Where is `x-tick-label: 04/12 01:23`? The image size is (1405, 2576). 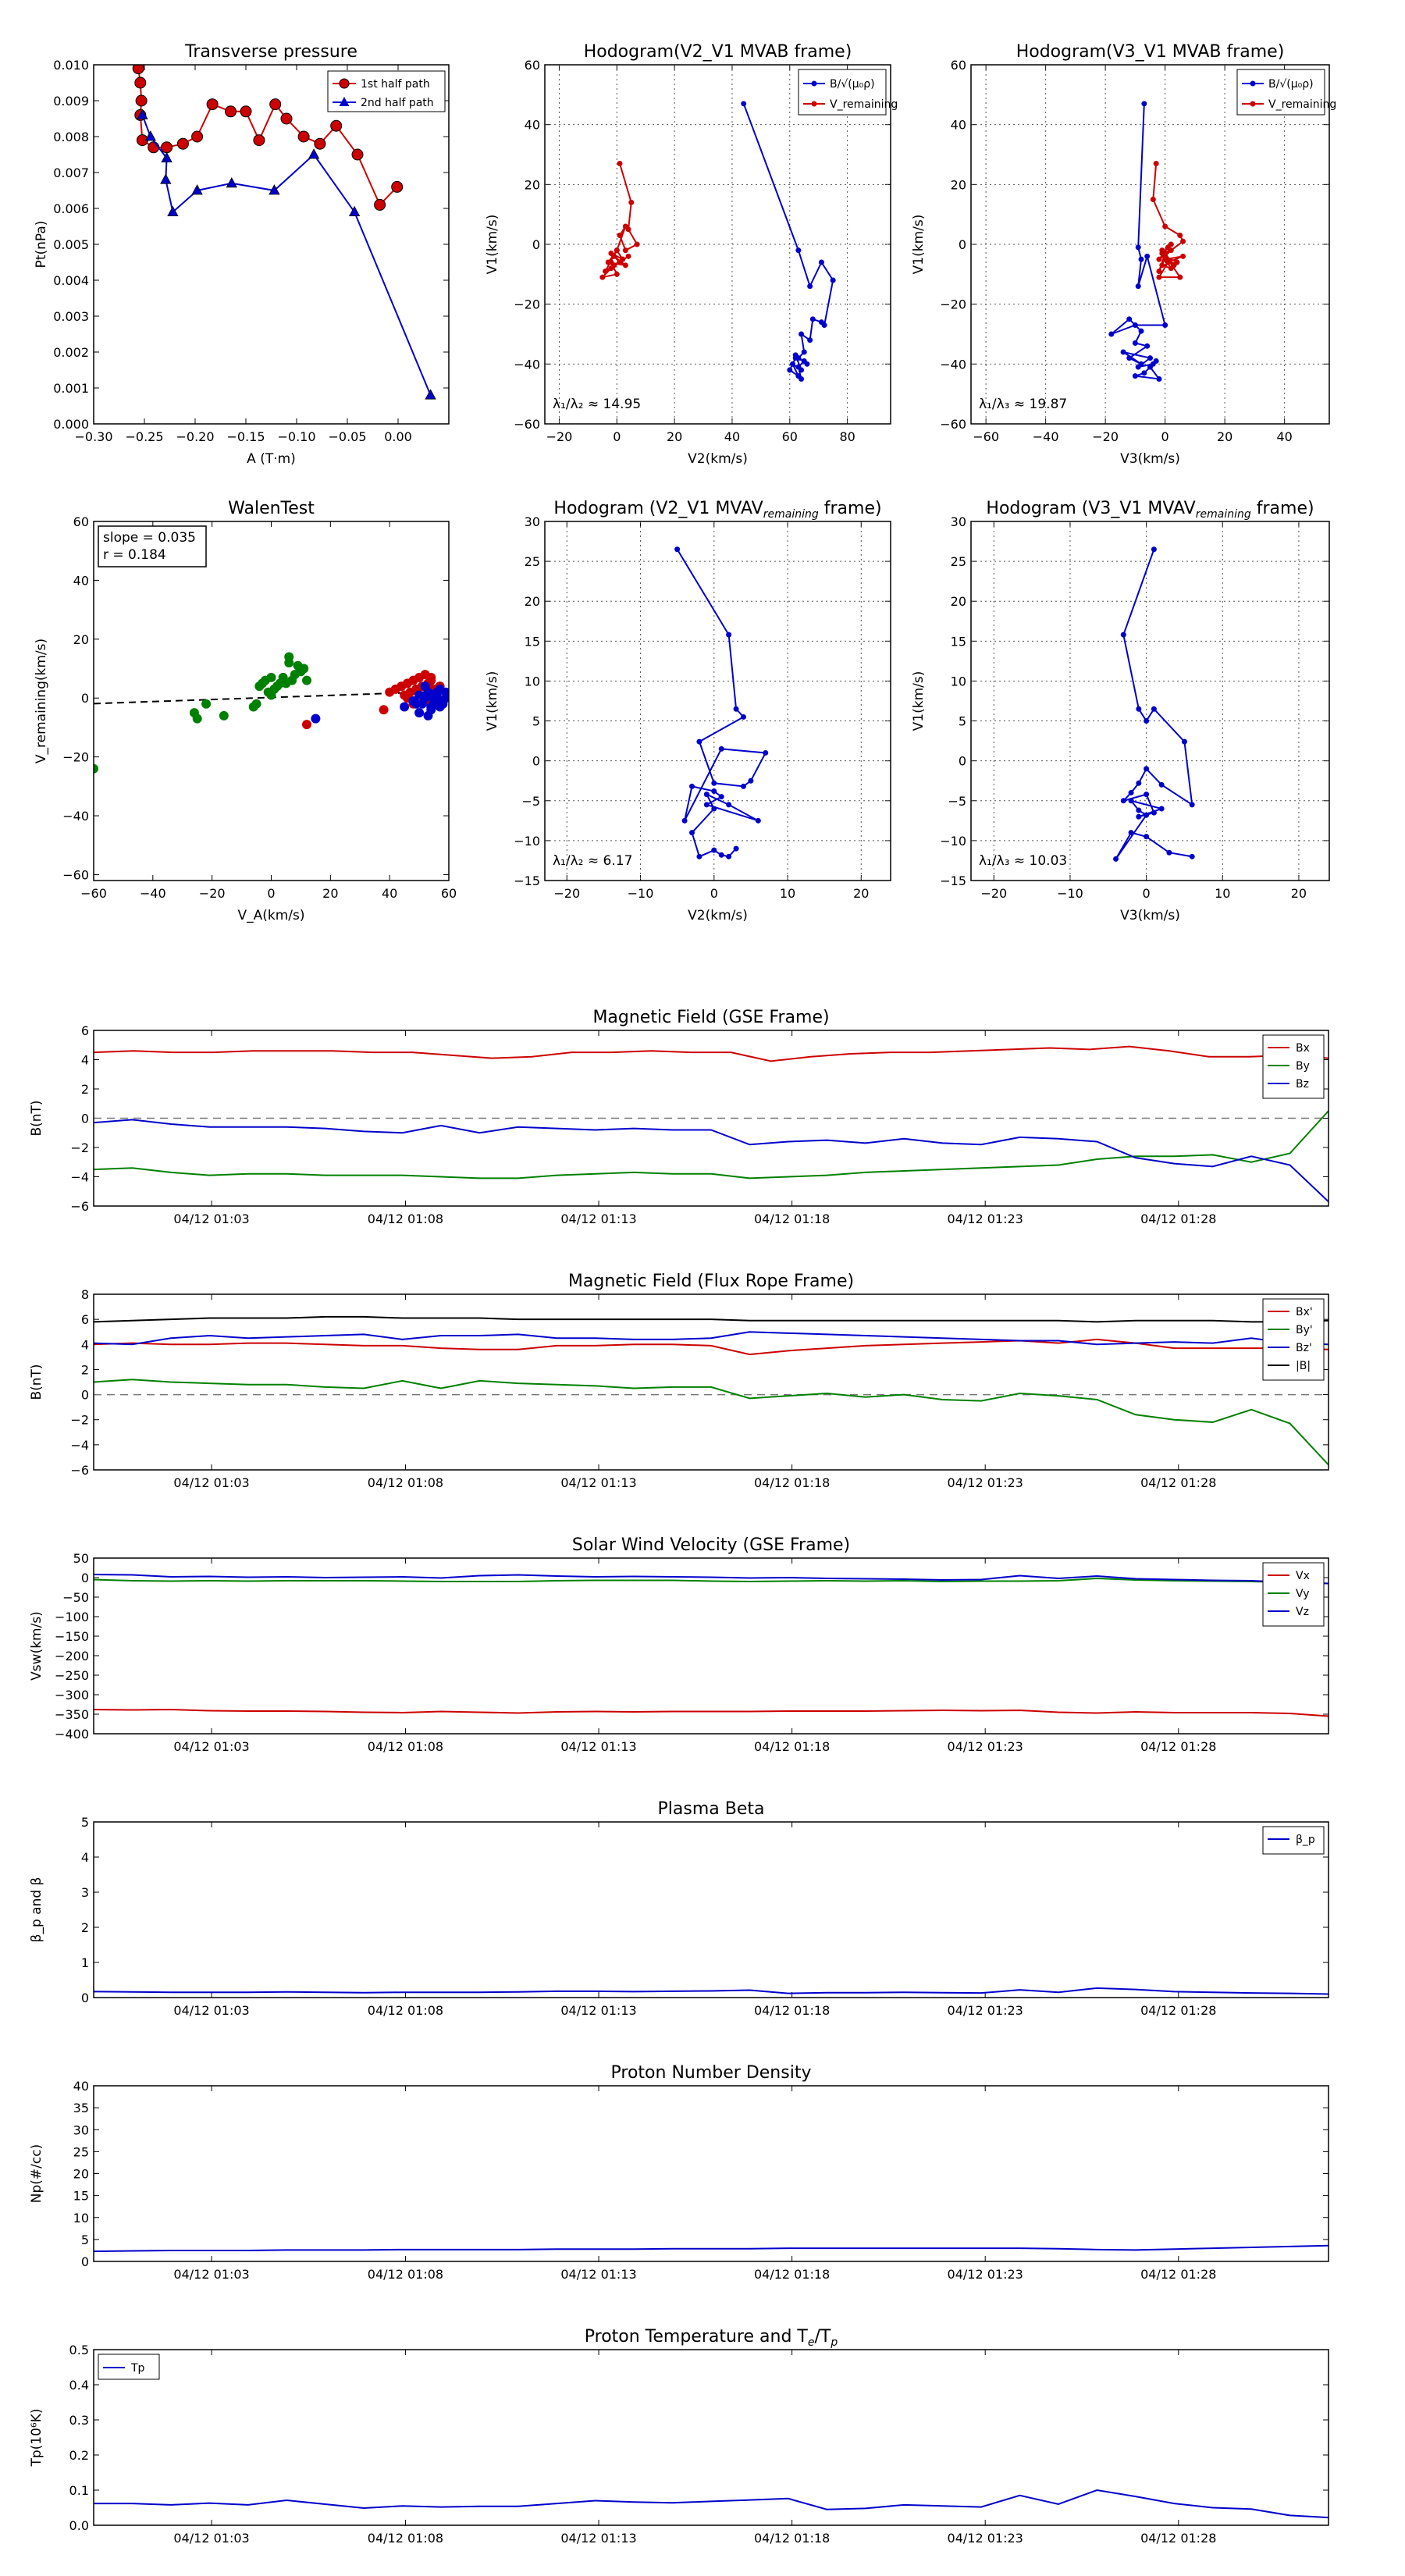
x-tick-label: 04/12 01:23 is located at coordinates (985, 2274).